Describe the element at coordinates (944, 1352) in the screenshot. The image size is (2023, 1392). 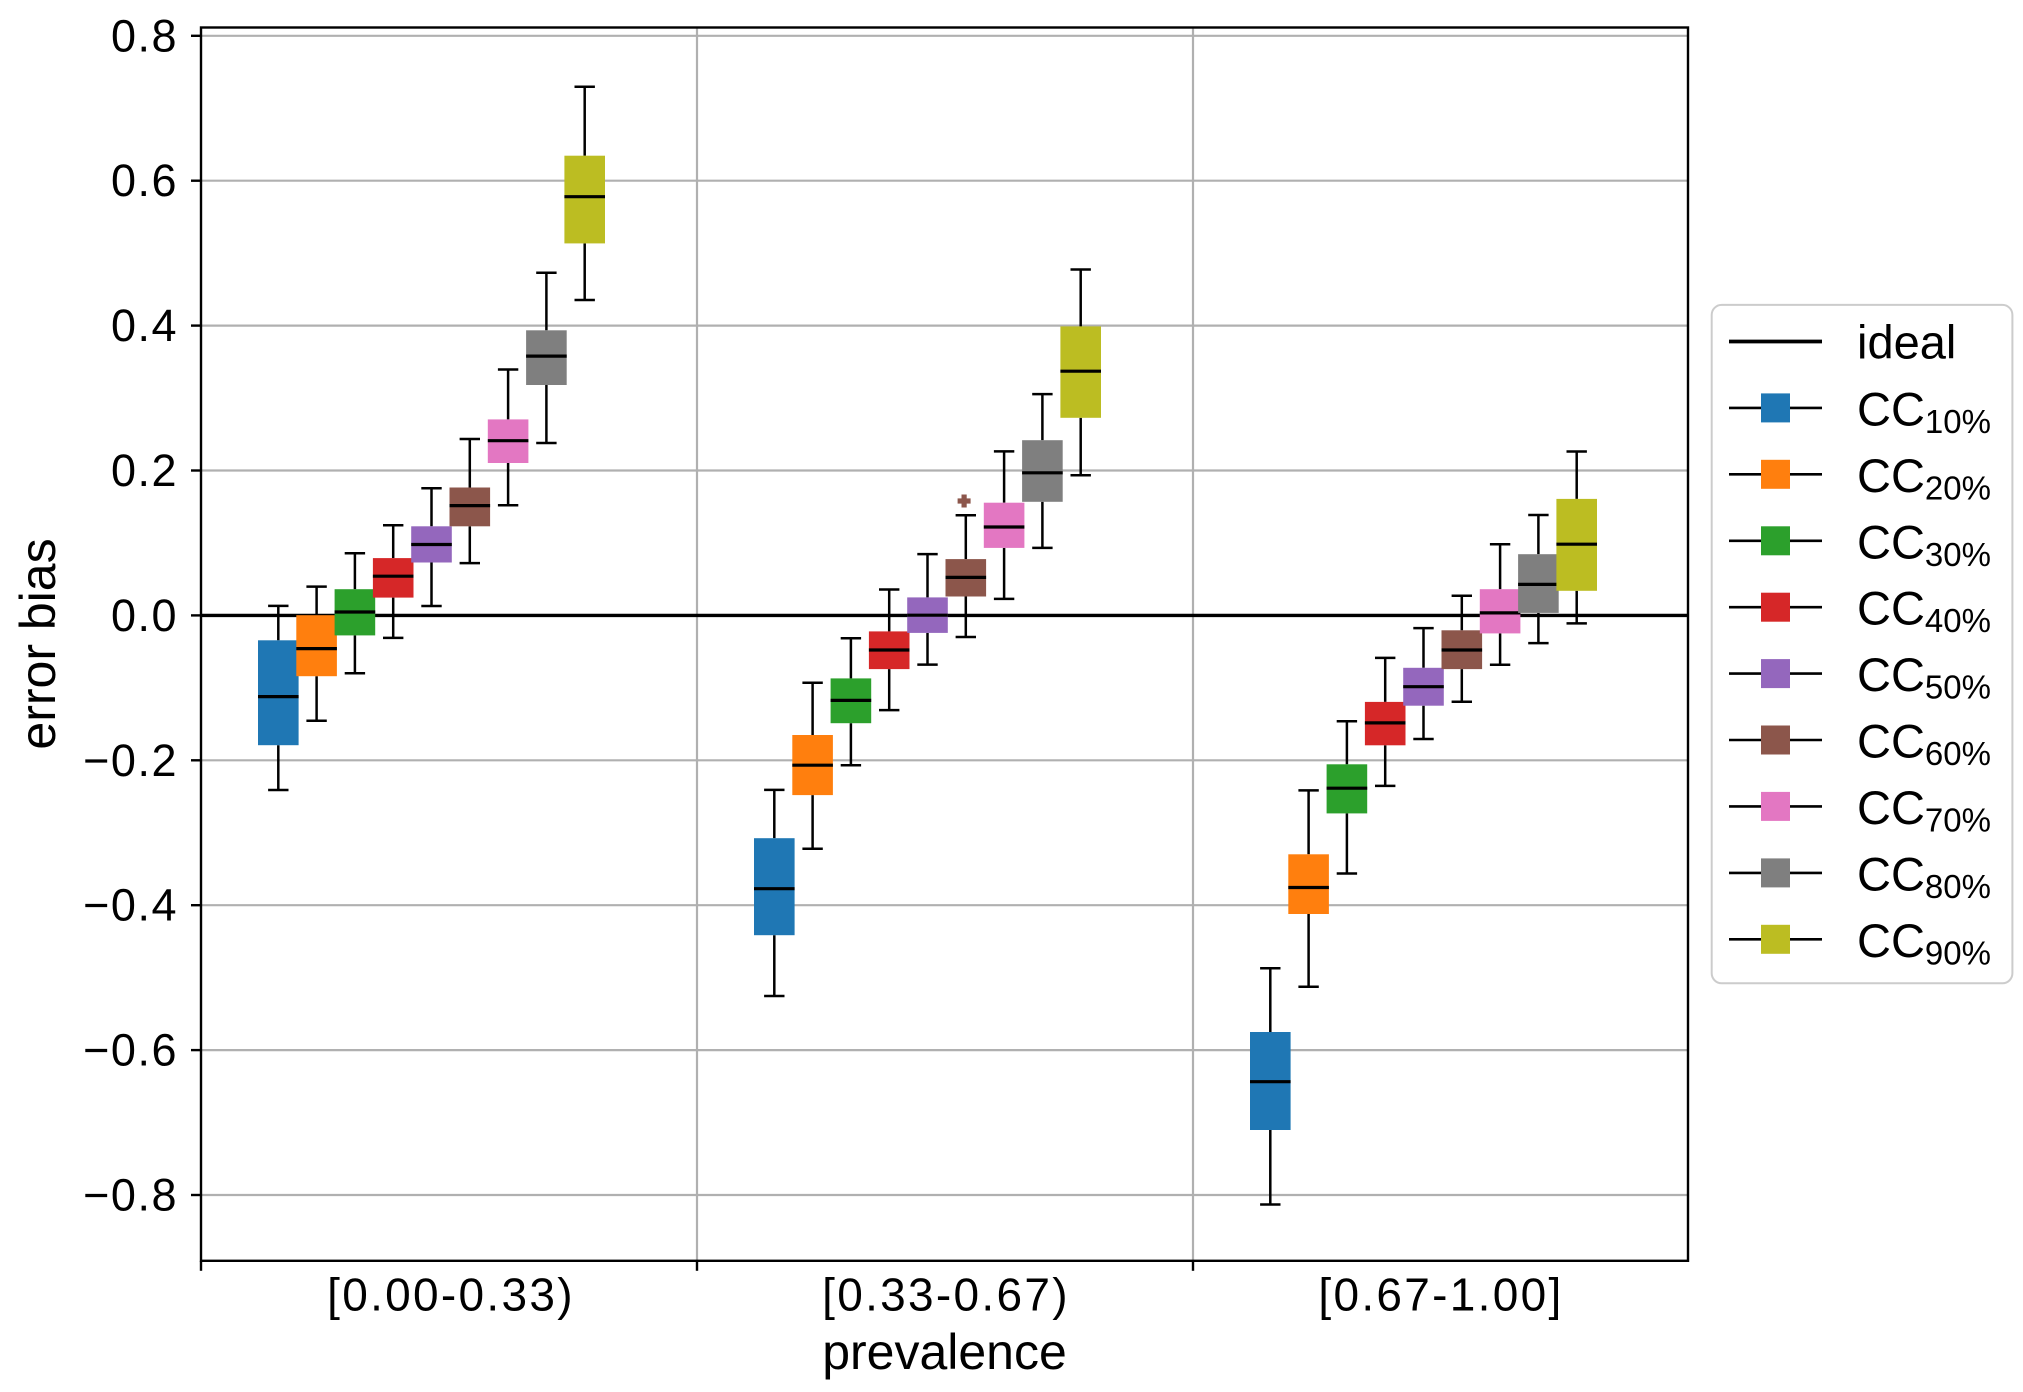
I see `svg-text: prevalence` at that location.